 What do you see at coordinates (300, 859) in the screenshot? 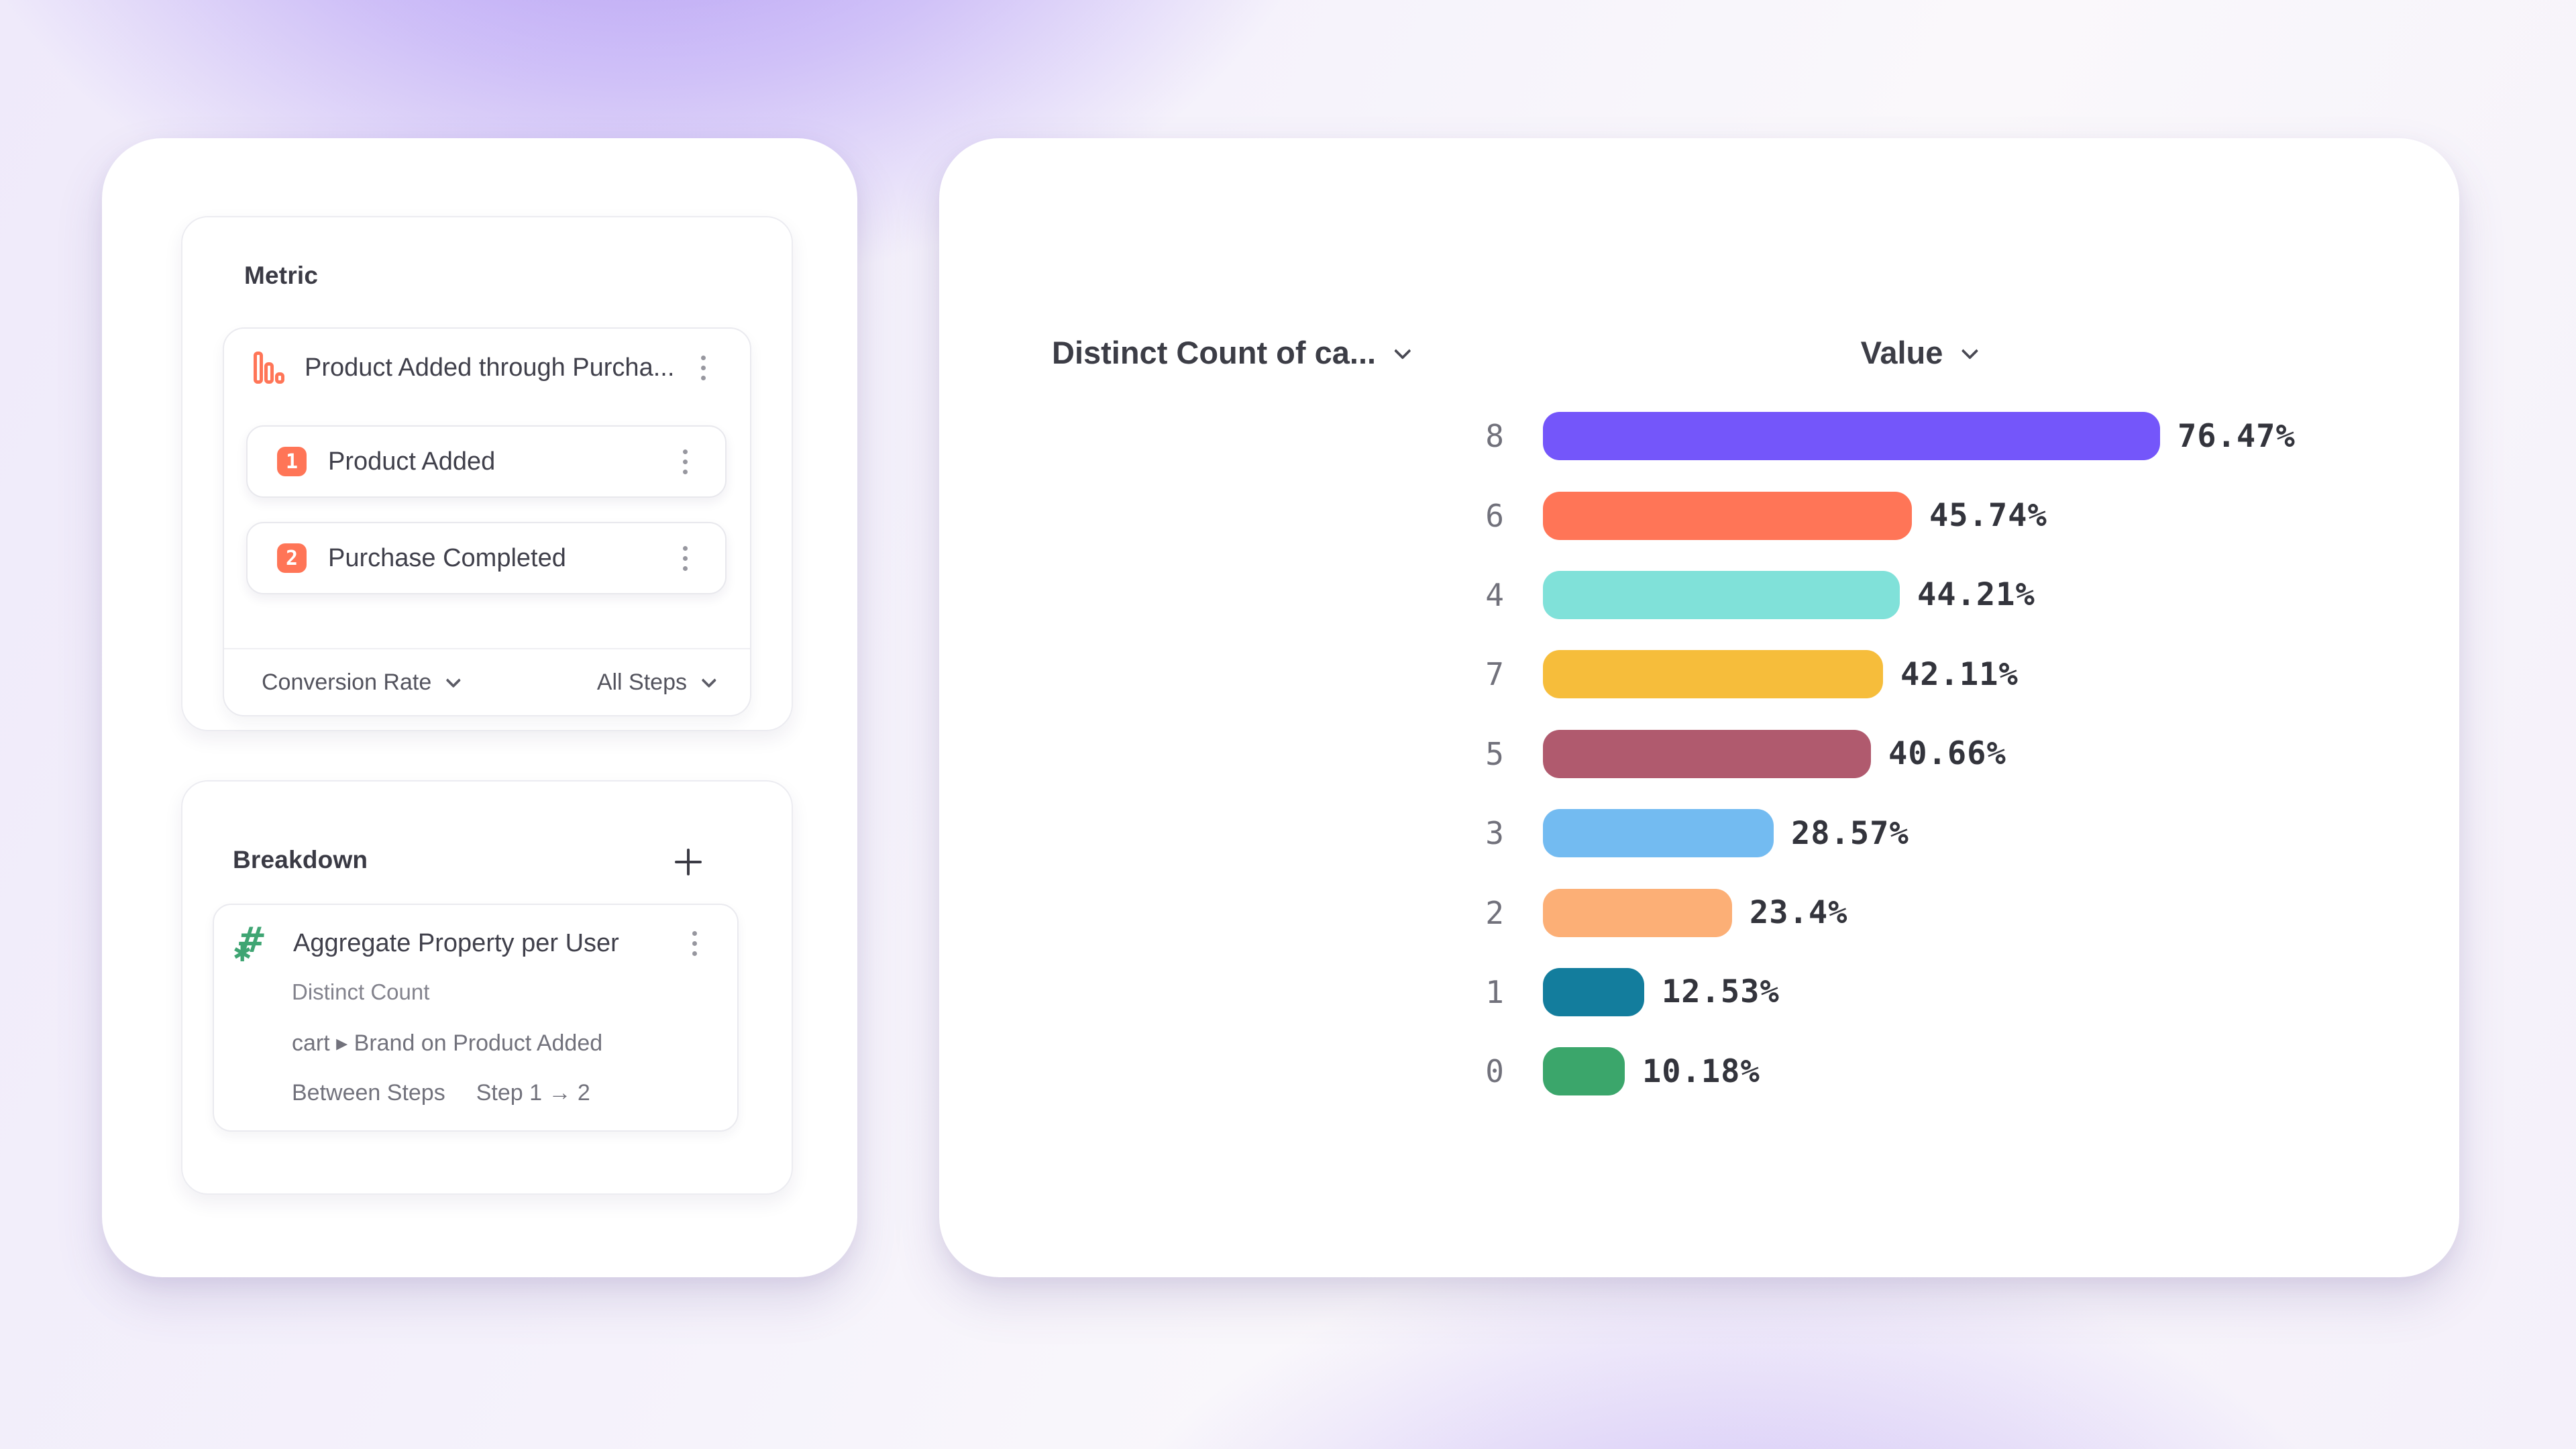
I see `breakdown-section-title: Breakdown` at bounding box center [300, 859].